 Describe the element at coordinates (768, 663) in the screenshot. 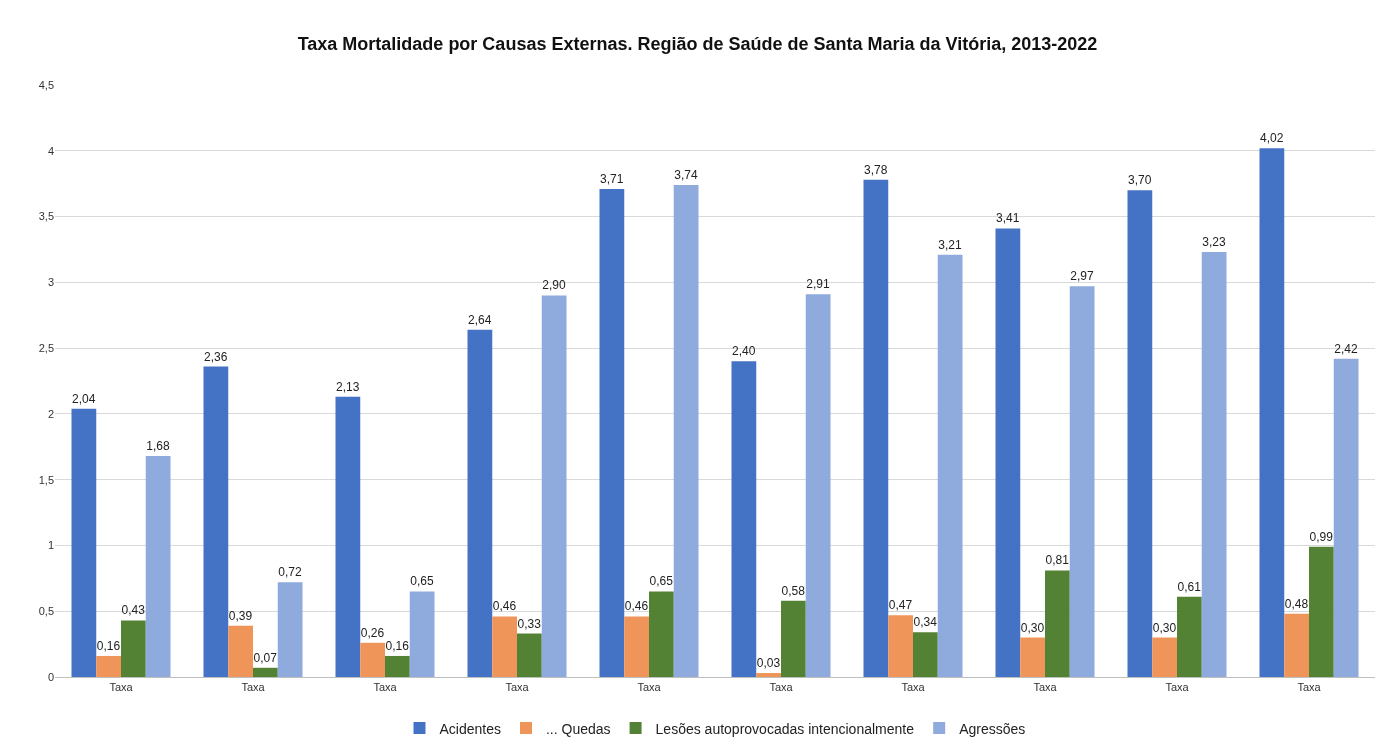

I see `data-label: 0,03` at that location.